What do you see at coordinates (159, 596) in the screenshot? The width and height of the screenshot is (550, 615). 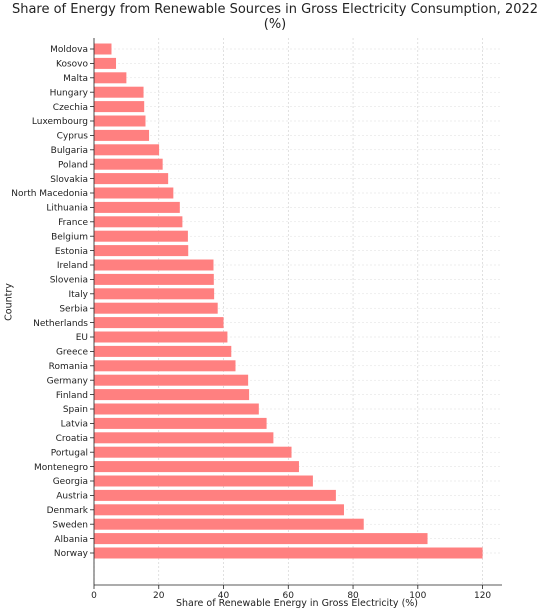 I see `x-tick-label: 20` at bounding box center [159, 596].